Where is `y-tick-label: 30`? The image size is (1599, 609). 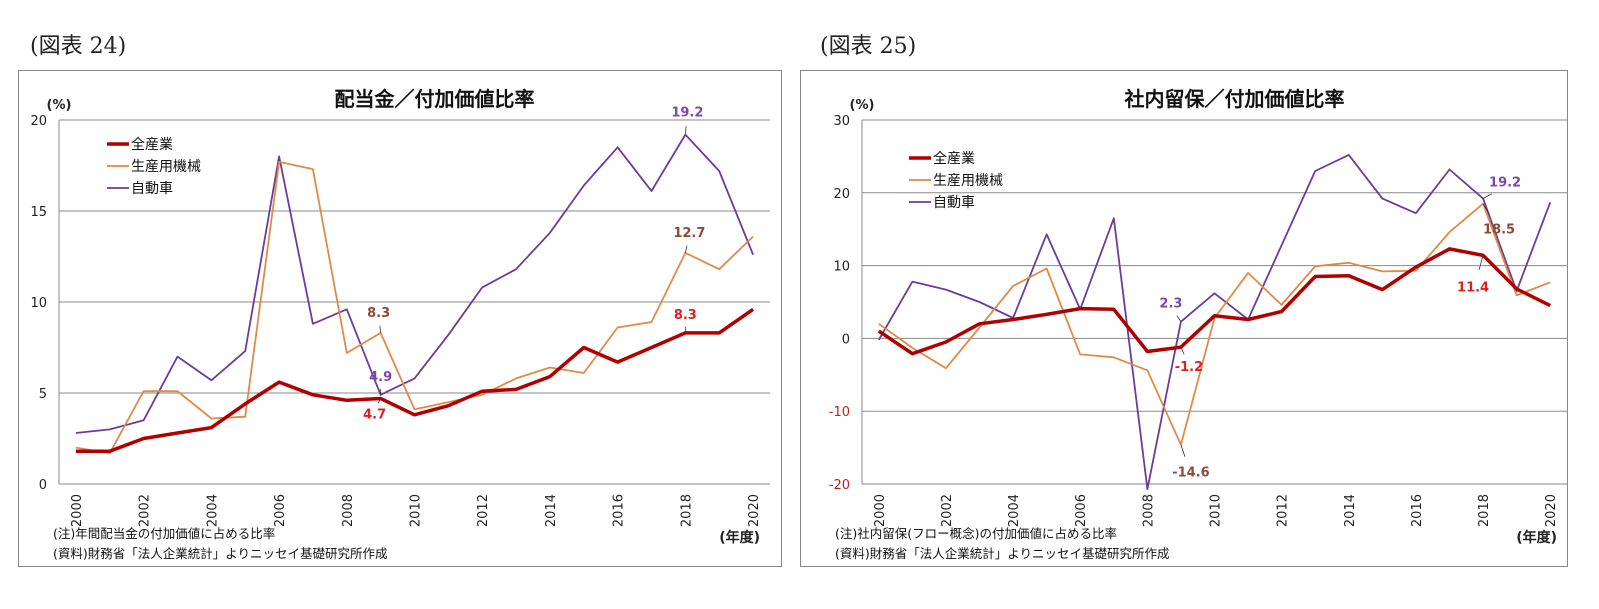
y-tick-label: 30 is located at coordinates (841, 121).